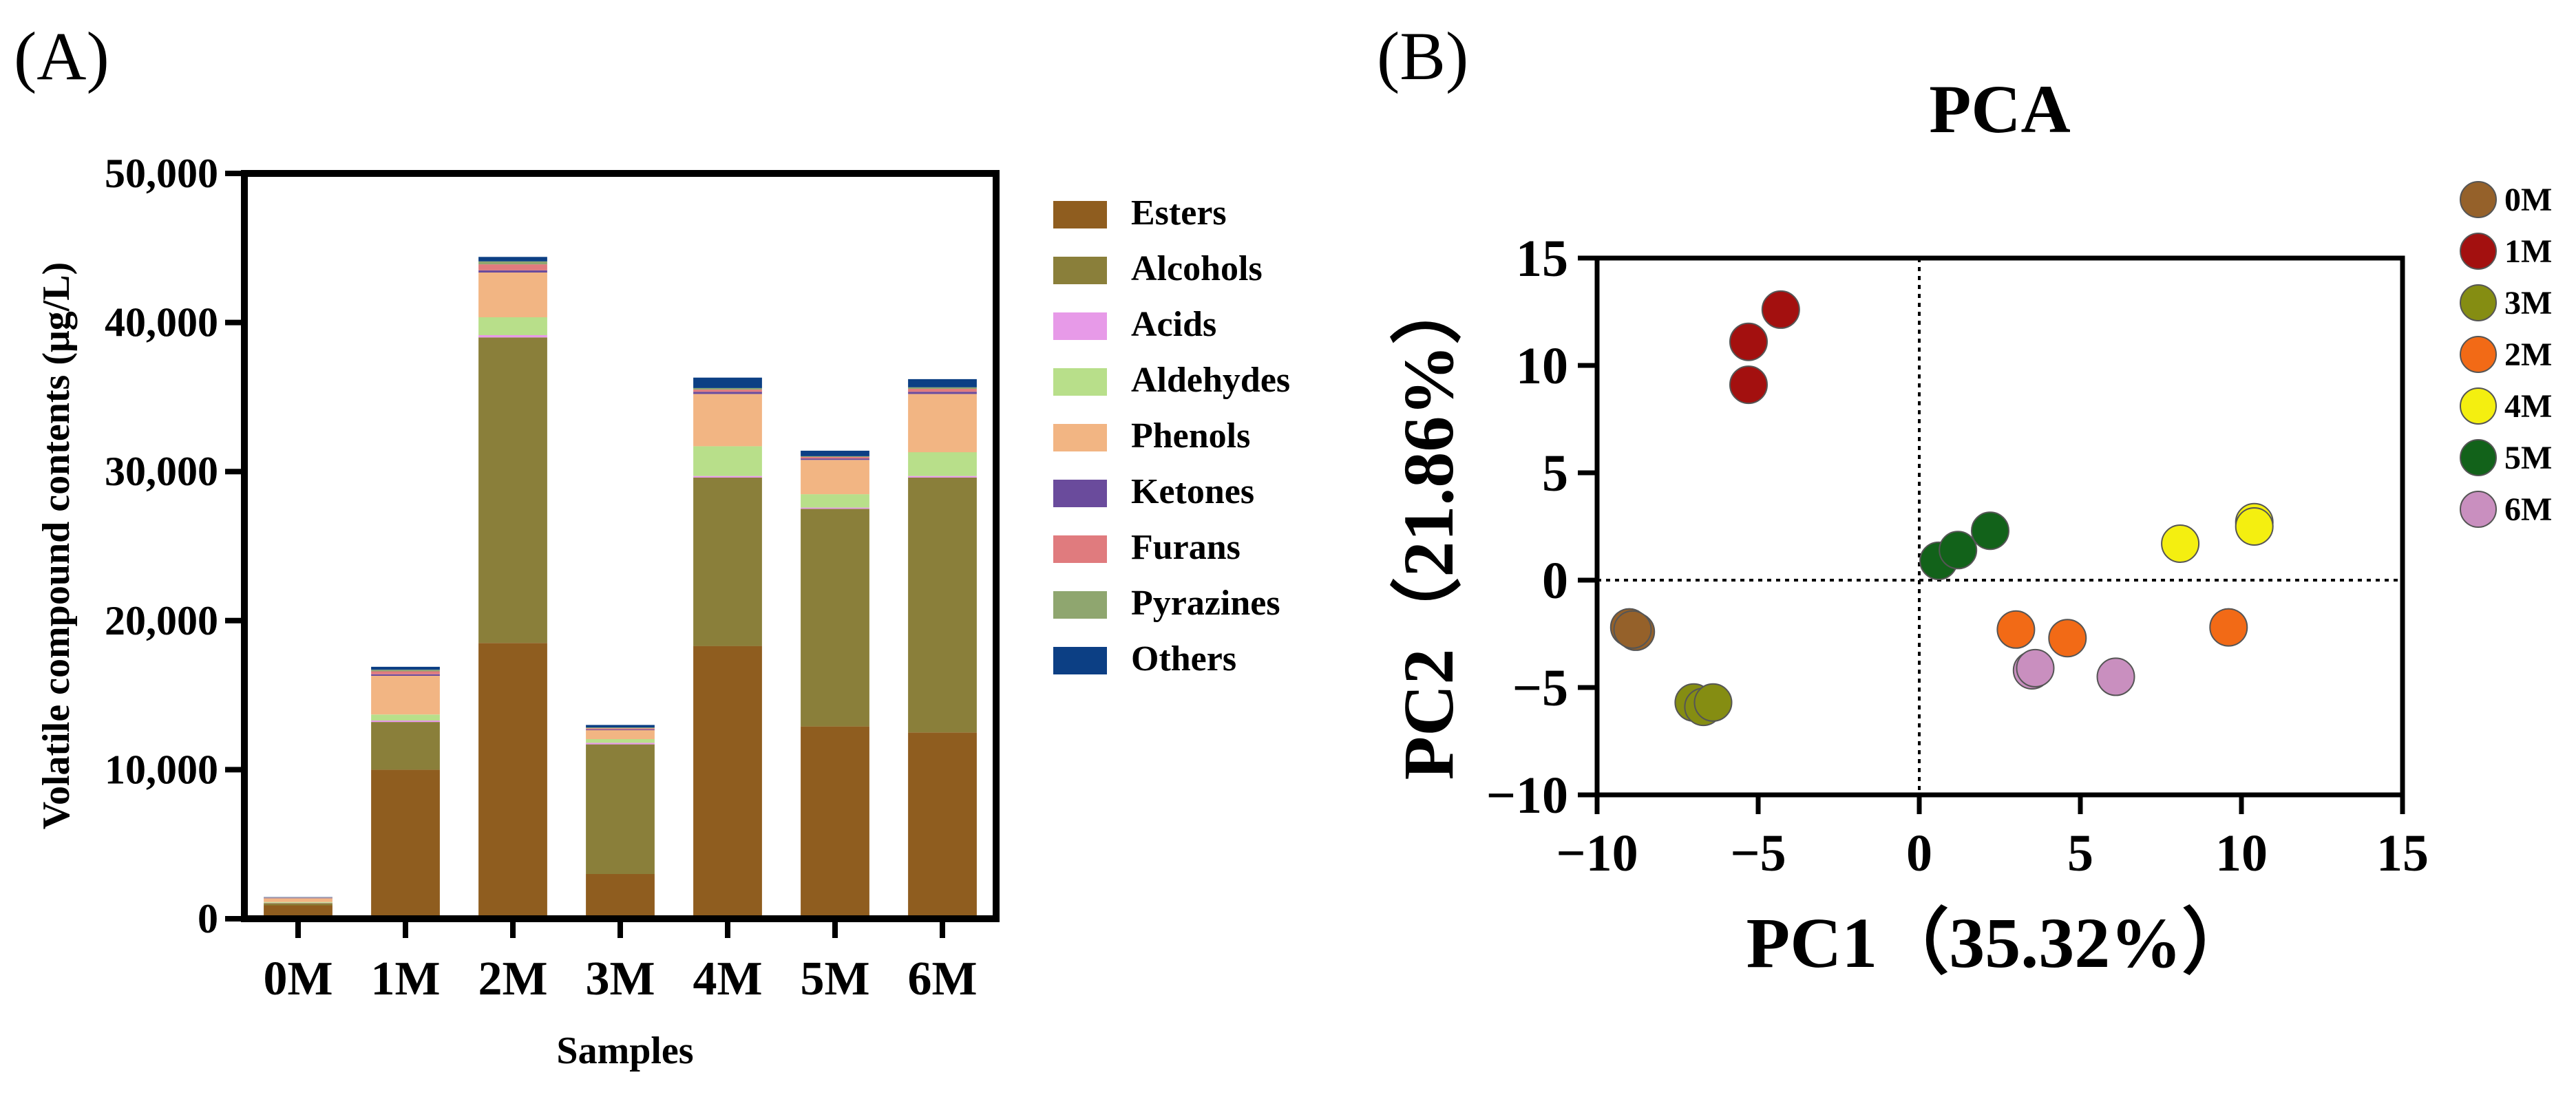  What do you see at coordinates (1080, 494) in the screenshot?
I see `legend-swatch-ketones` at bounding box center [1080, 494].